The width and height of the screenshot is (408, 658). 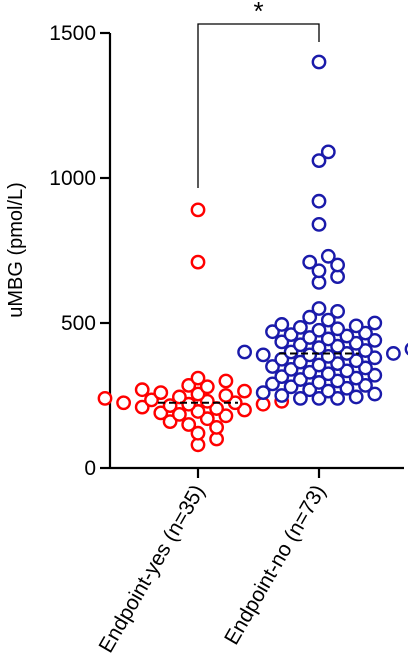 I want to click on x-category-label: Endpoint-no (n=73), so click(x=275, y=565).